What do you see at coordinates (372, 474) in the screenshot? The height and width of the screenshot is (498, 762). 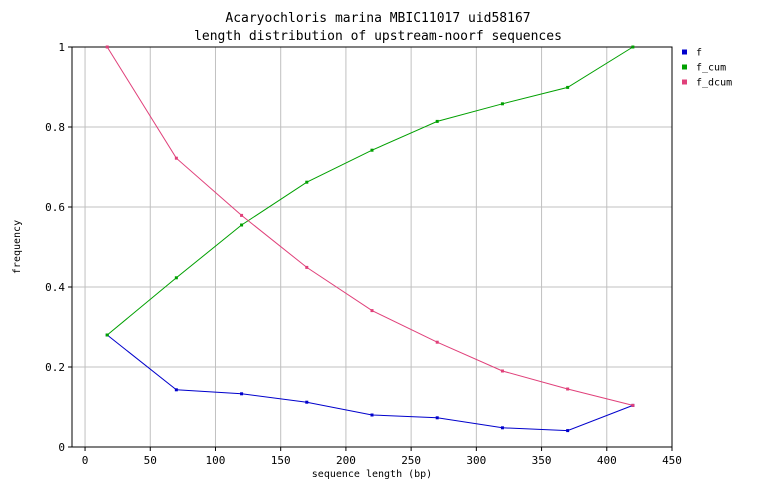 I see `x-axis-label: sequence length (bp)` at bounding box center [372, 474].